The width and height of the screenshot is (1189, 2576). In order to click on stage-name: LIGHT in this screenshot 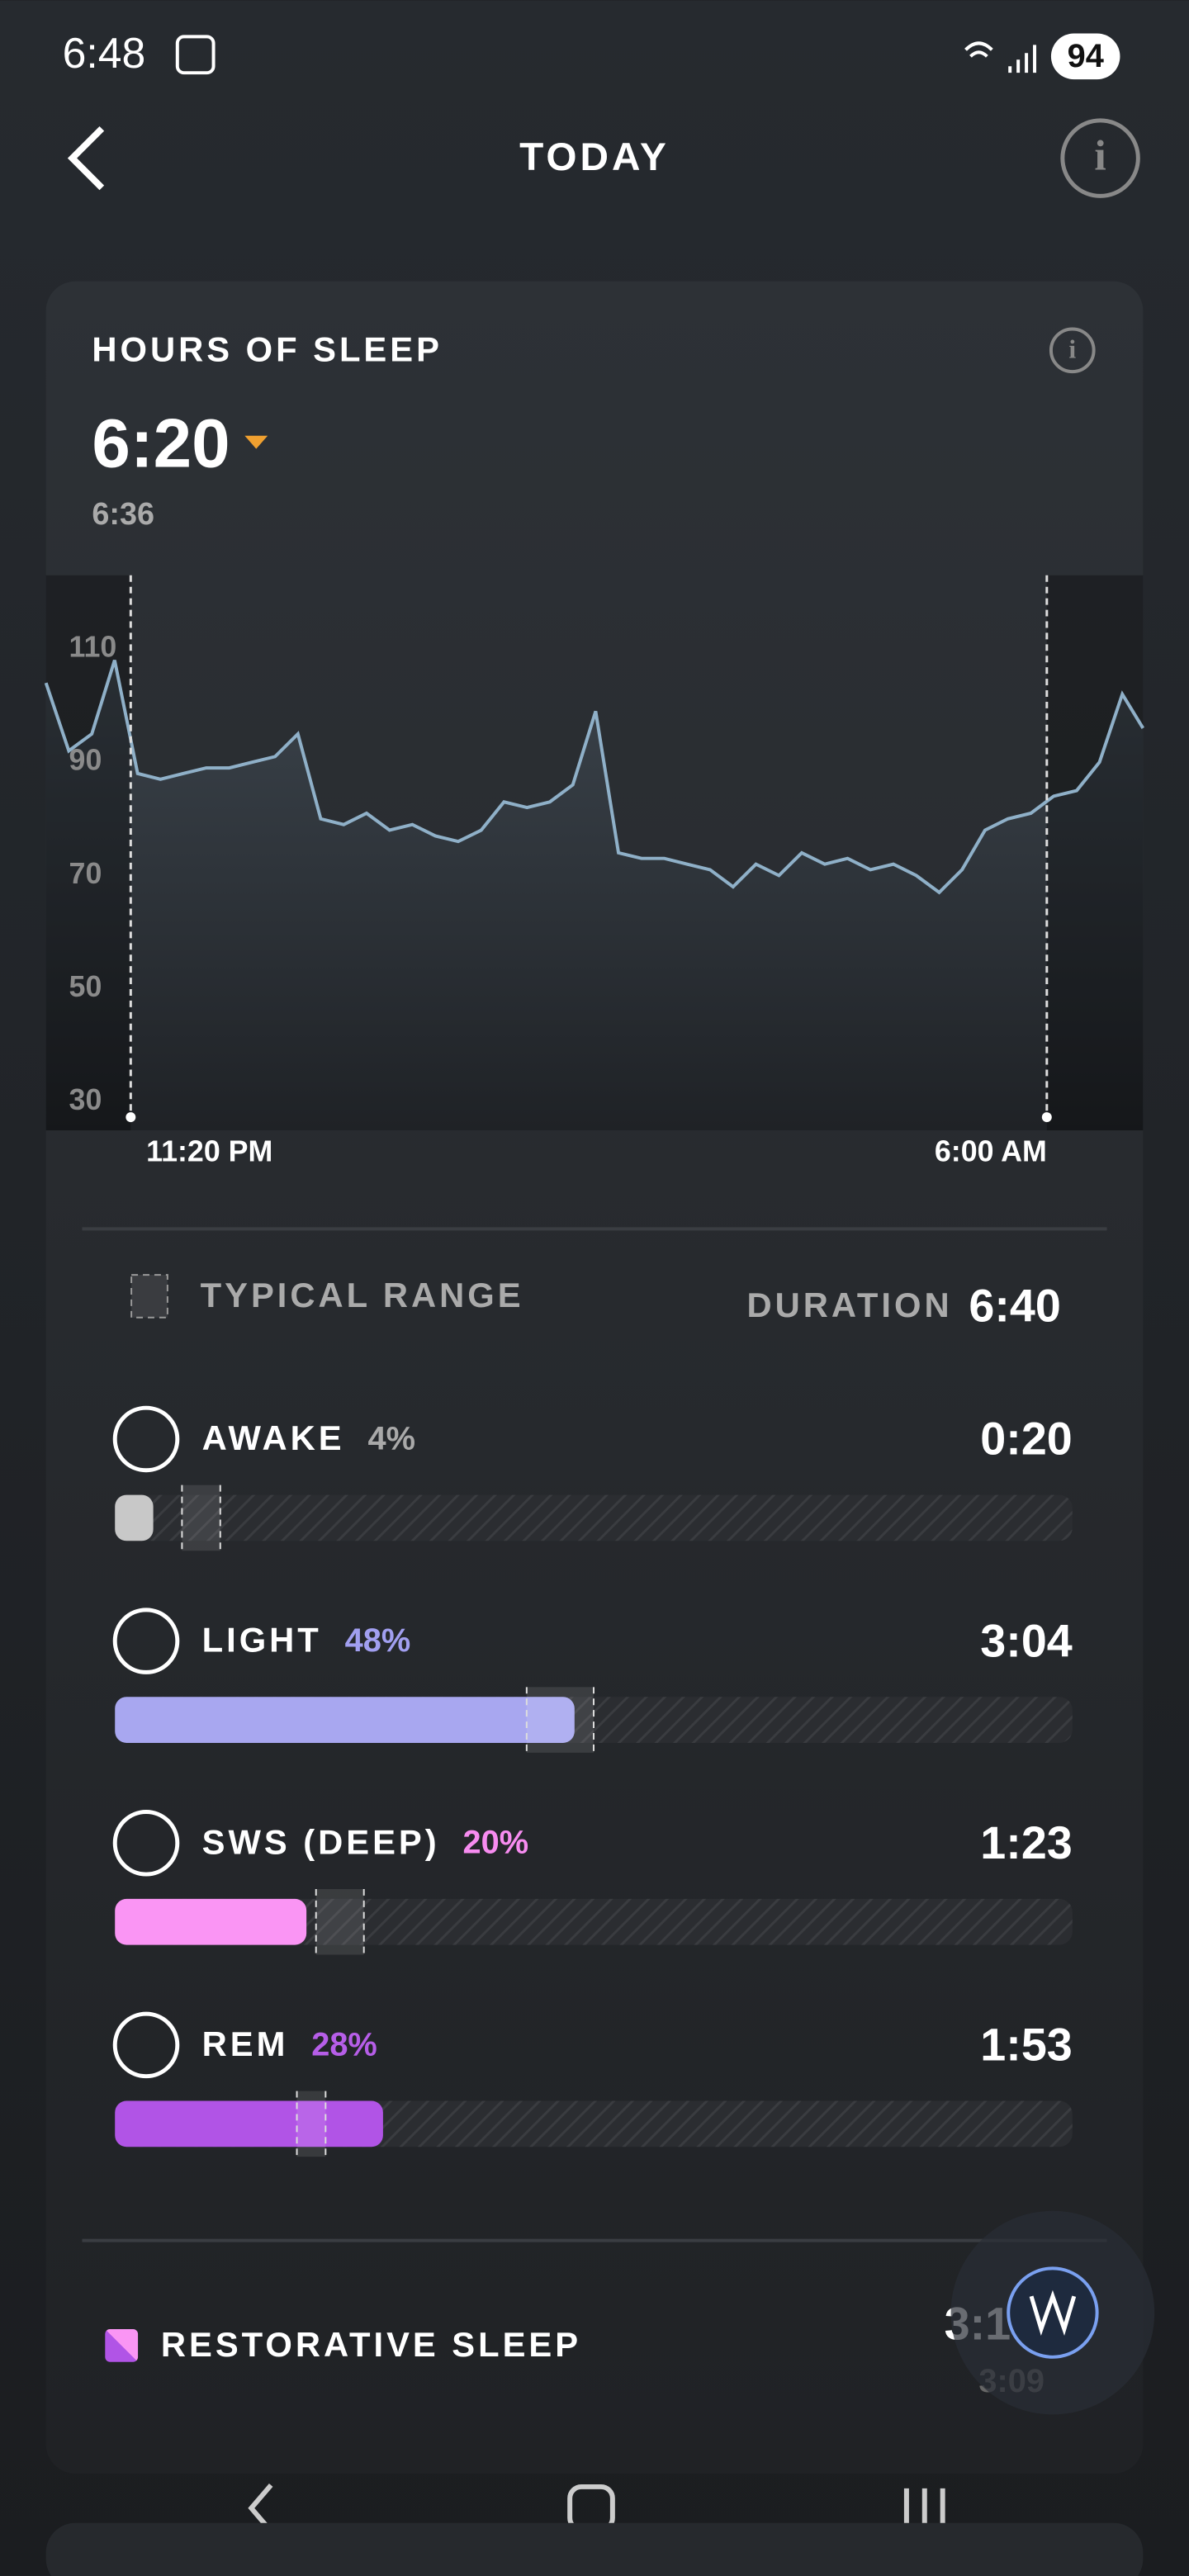, I will do `click(262, 1640)`.